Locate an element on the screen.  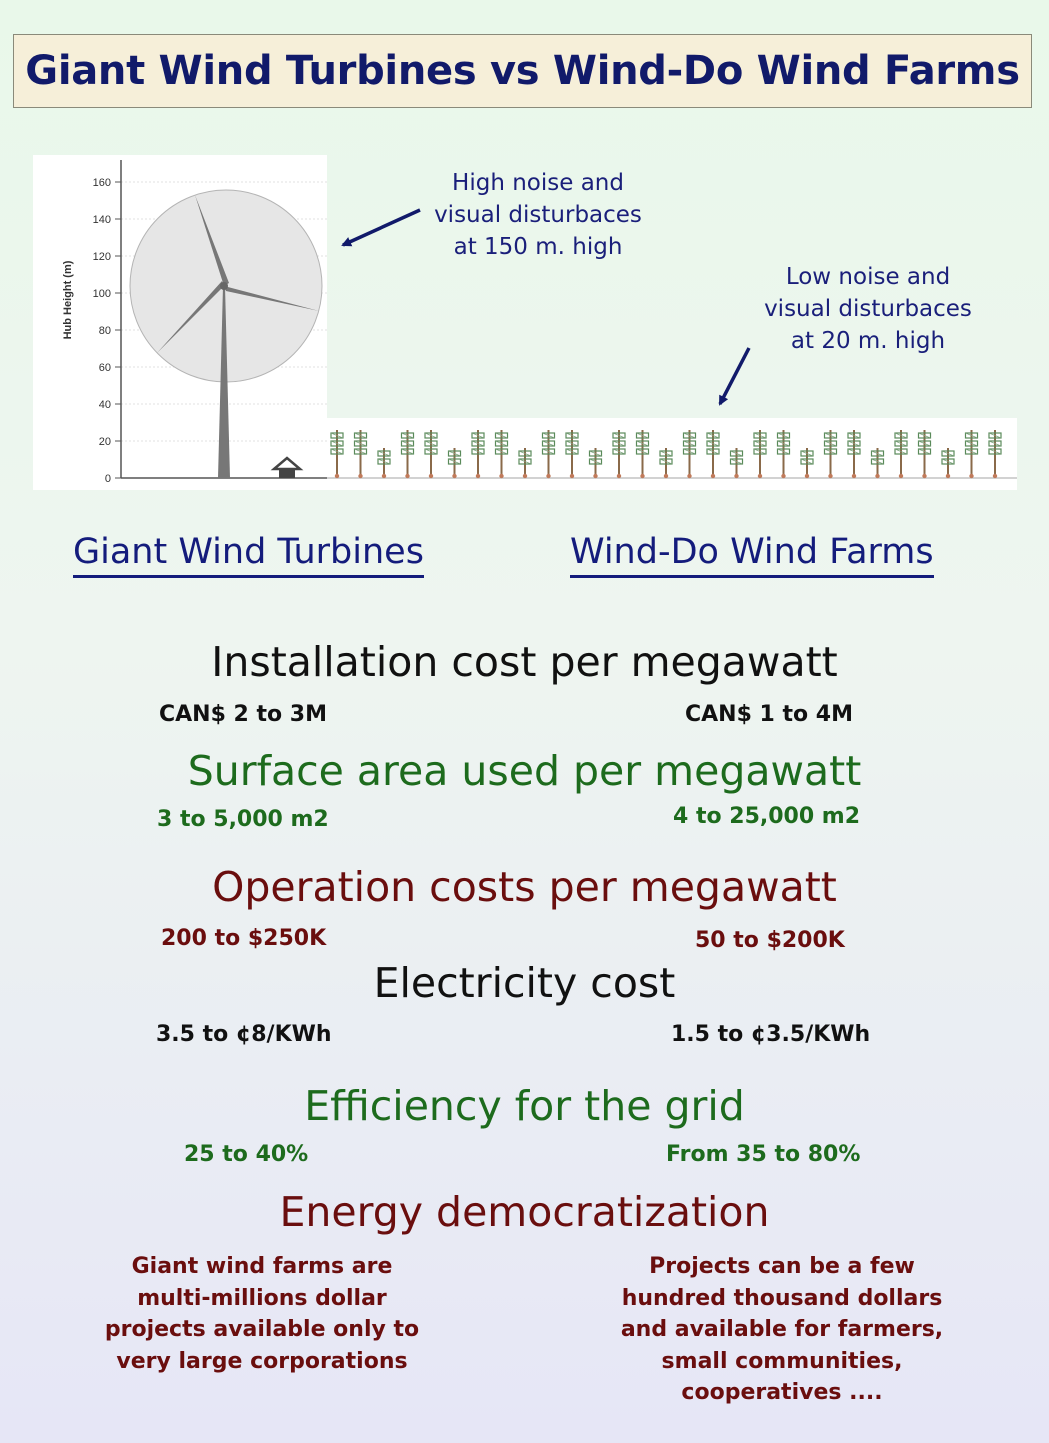
text-line: Projects can be a few is located at coordinates (782, 1266).